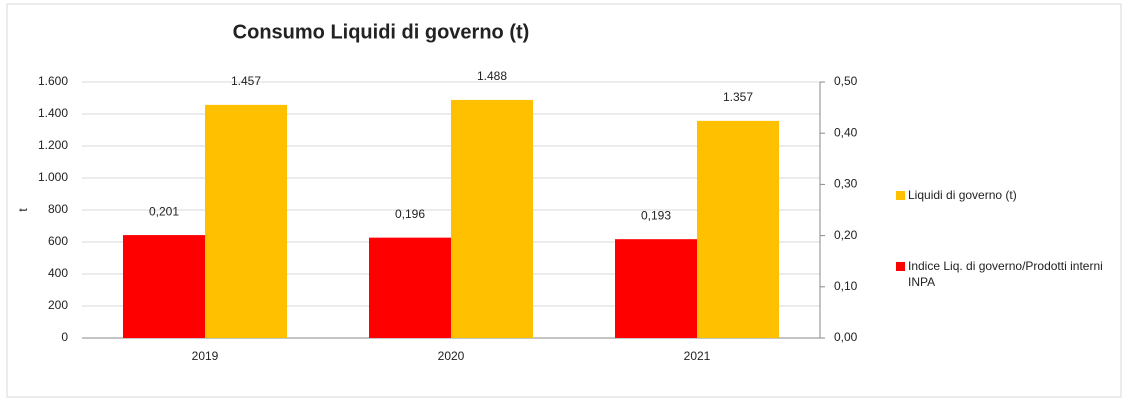 The height and width of the screenshot is (401, 1125). What do you see at coordinates (738, 97) in the screenshot?
I see `value-label: 1.357` at bounding box center [738, 97].